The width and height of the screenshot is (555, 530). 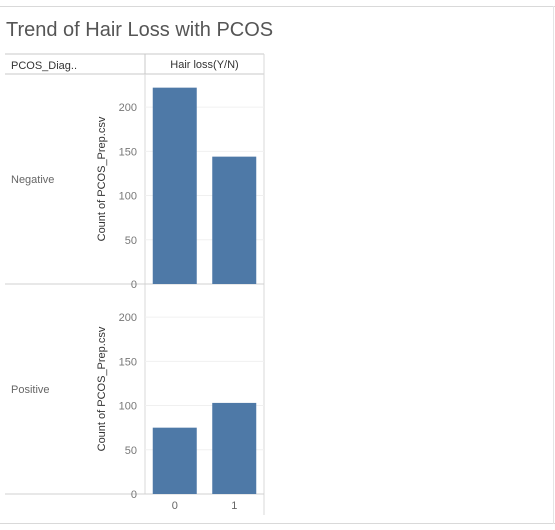 What do you see at coordinates (175, 506) in the screenshot?
I see `x-tick-label: 0` at bounding box center [175, 506].